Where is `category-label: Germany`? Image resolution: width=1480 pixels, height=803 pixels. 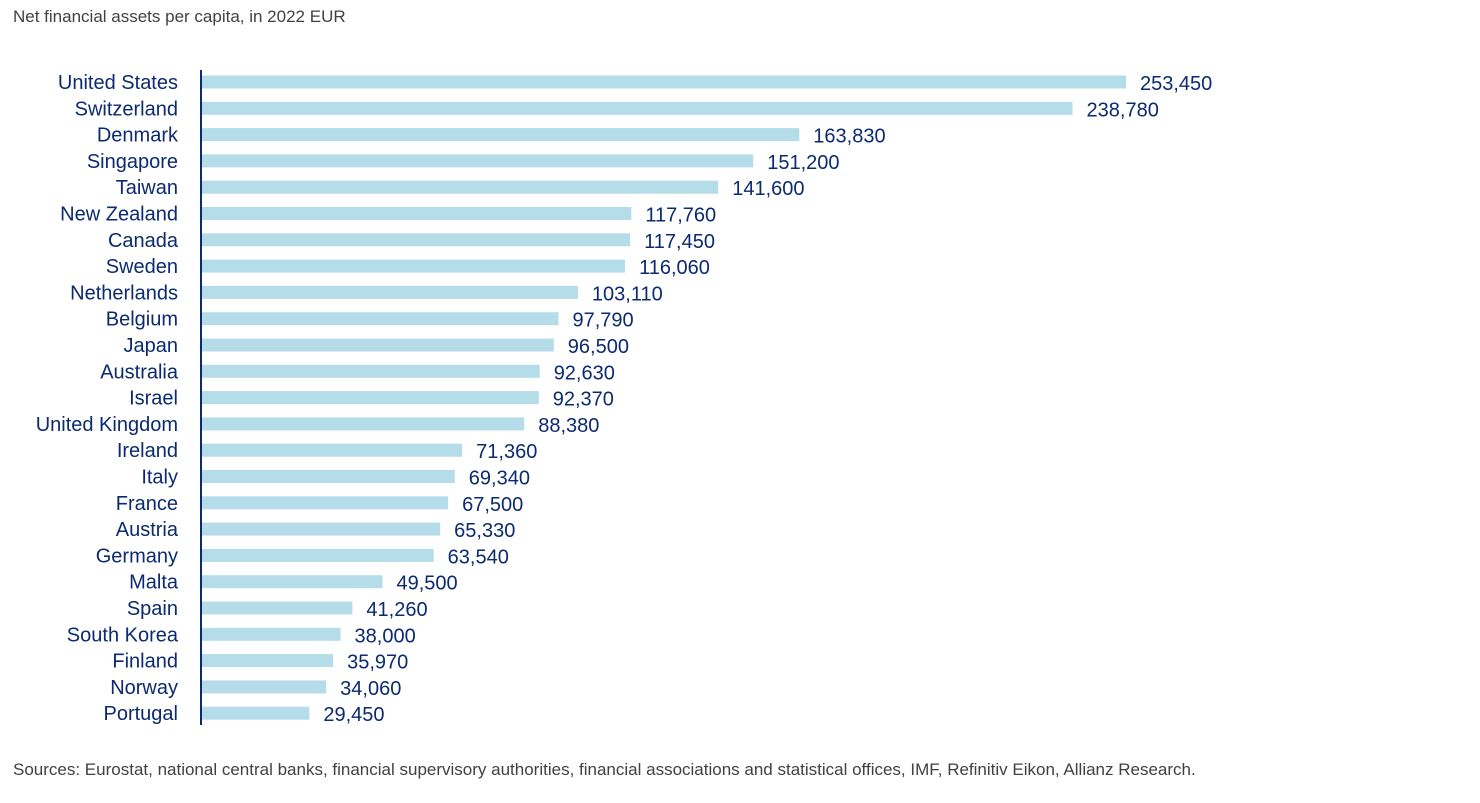 category-label: Germany is located at coordinates (137, 556).